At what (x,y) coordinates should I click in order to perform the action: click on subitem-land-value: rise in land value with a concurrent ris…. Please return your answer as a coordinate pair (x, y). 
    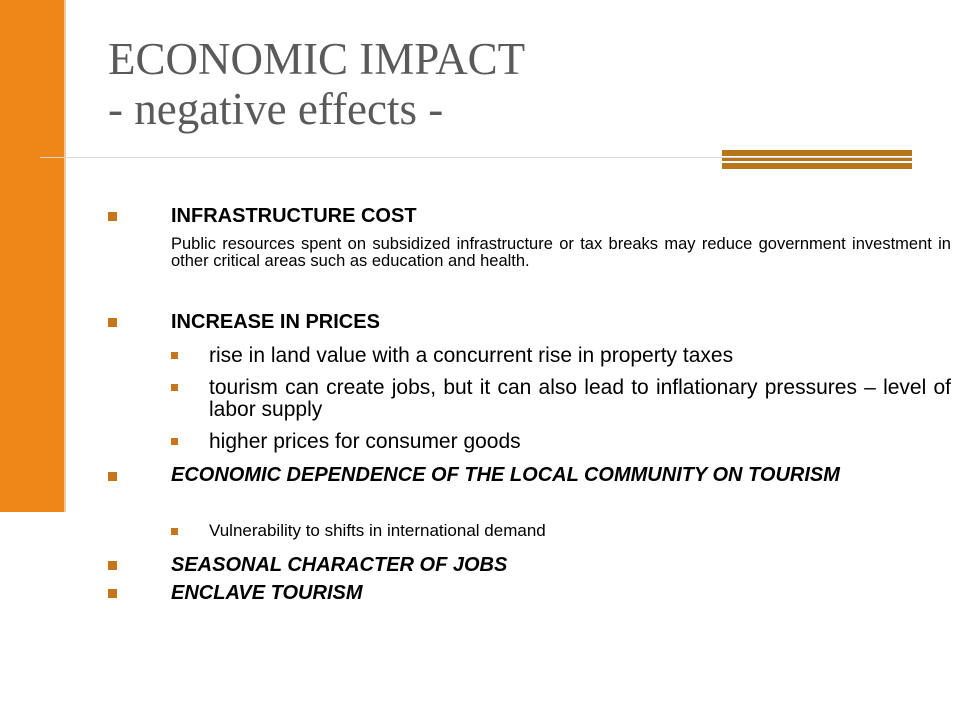
    Looking at the image, I should click on (471, 355).